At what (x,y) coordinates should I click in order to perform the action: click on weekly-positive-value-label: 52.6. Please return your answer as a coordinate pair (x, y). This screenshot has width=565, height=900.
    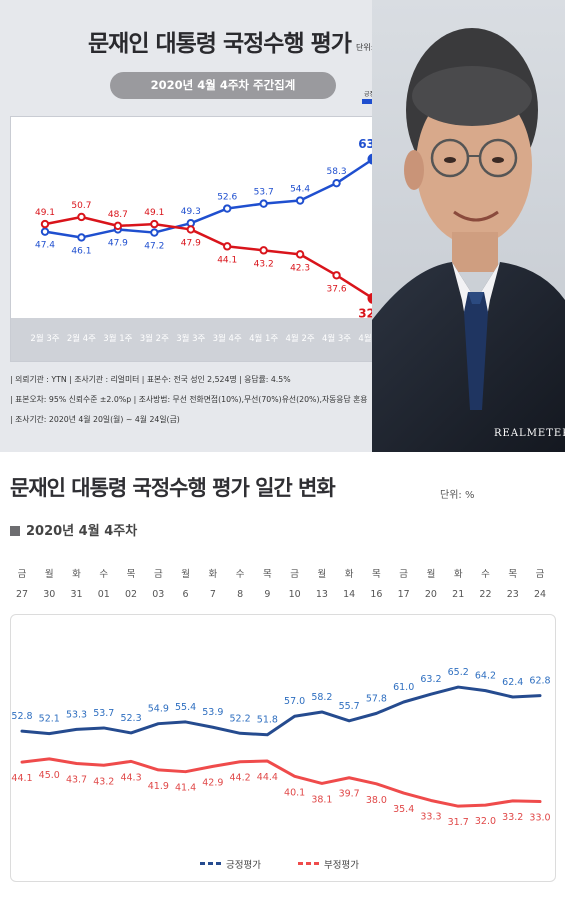
    Looking at the image, I should click on (227, 198).